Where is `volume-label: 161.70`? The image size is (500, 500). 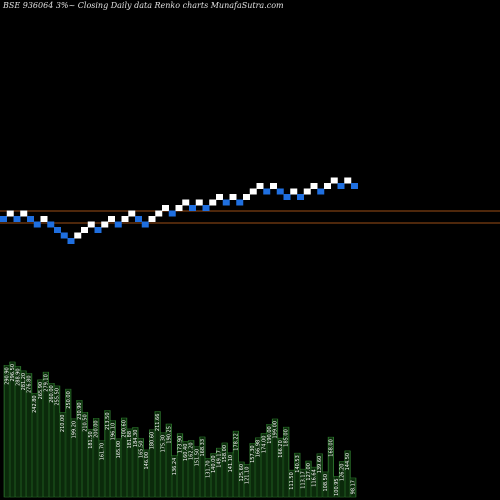 volume-label: 161.70 is located at coordinates (102, 452).